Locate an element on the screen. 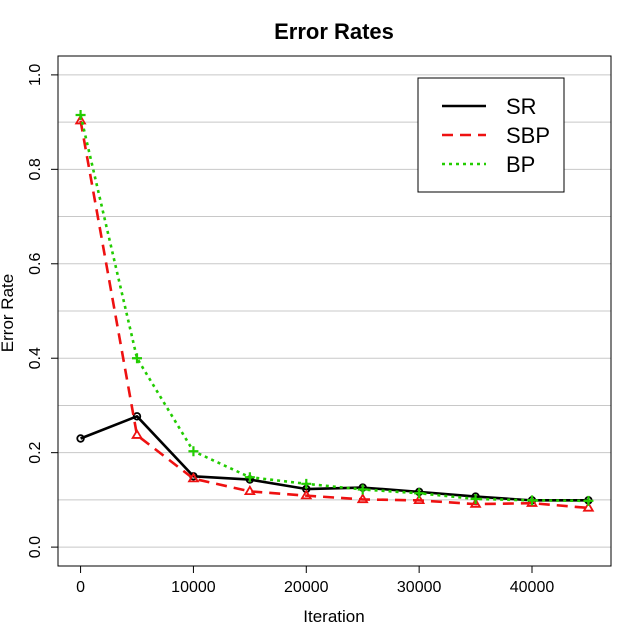 This screenshot has height=640, width=640. x-tick-label: 30000 is located at coordinates (419, 587).